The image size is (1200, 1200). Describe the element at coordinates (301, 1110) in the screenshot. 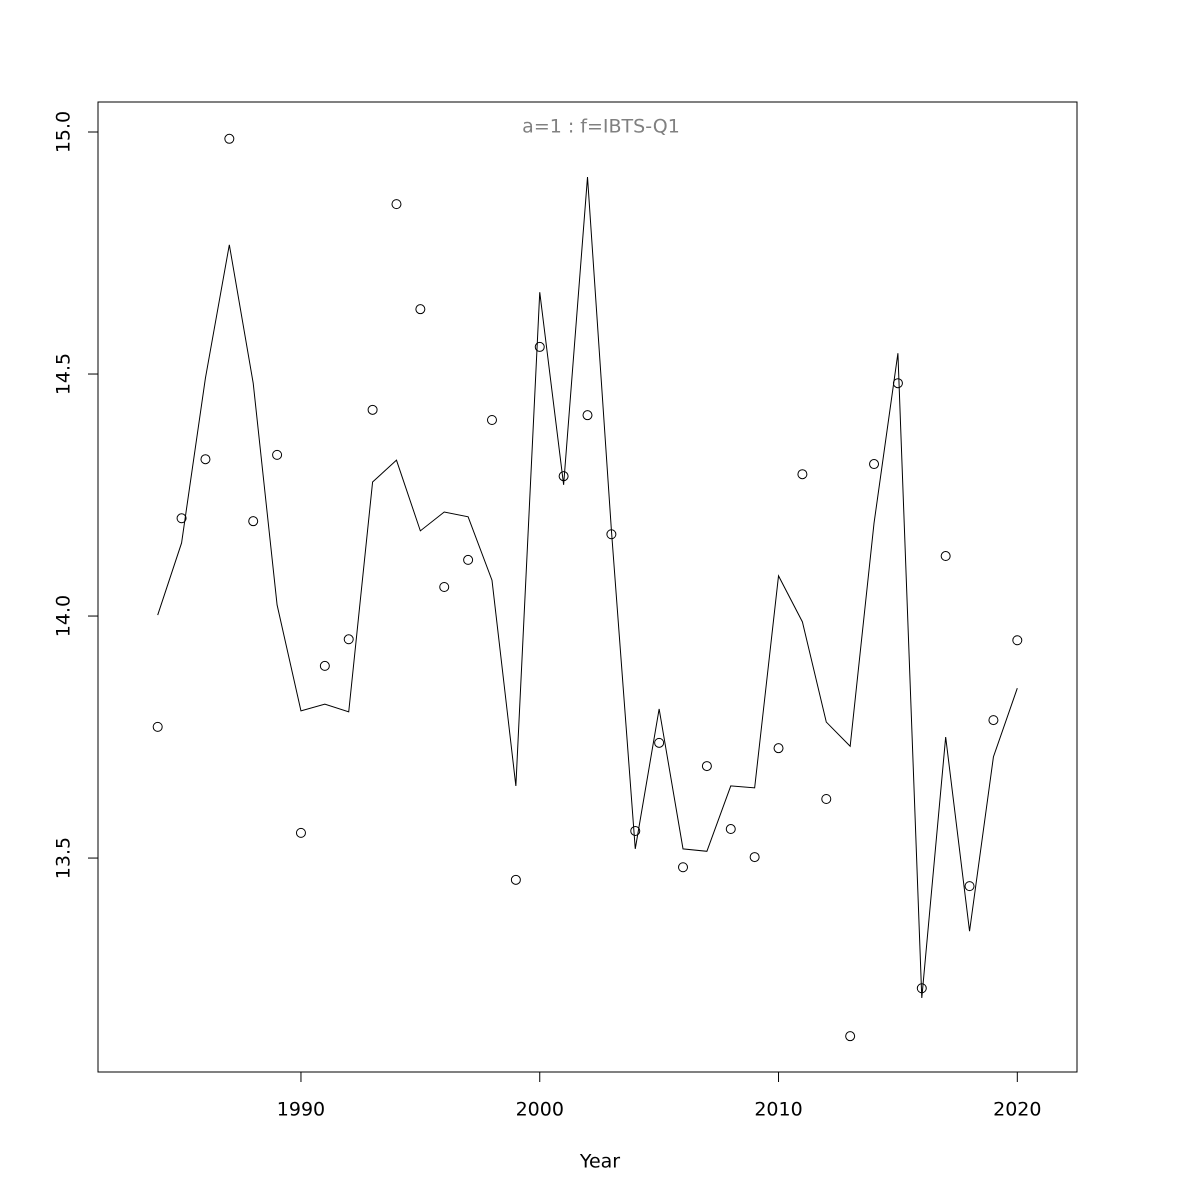

I see `x-tick-label: 1990` at that location.